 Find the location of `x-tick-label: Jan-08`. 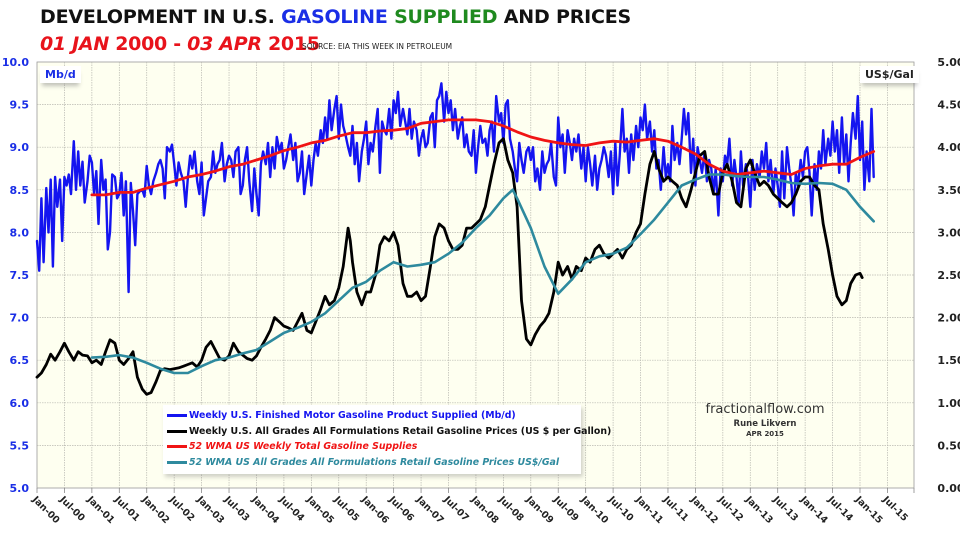

x-tick-label: Jan-08 is located at coordinates (484, 510).